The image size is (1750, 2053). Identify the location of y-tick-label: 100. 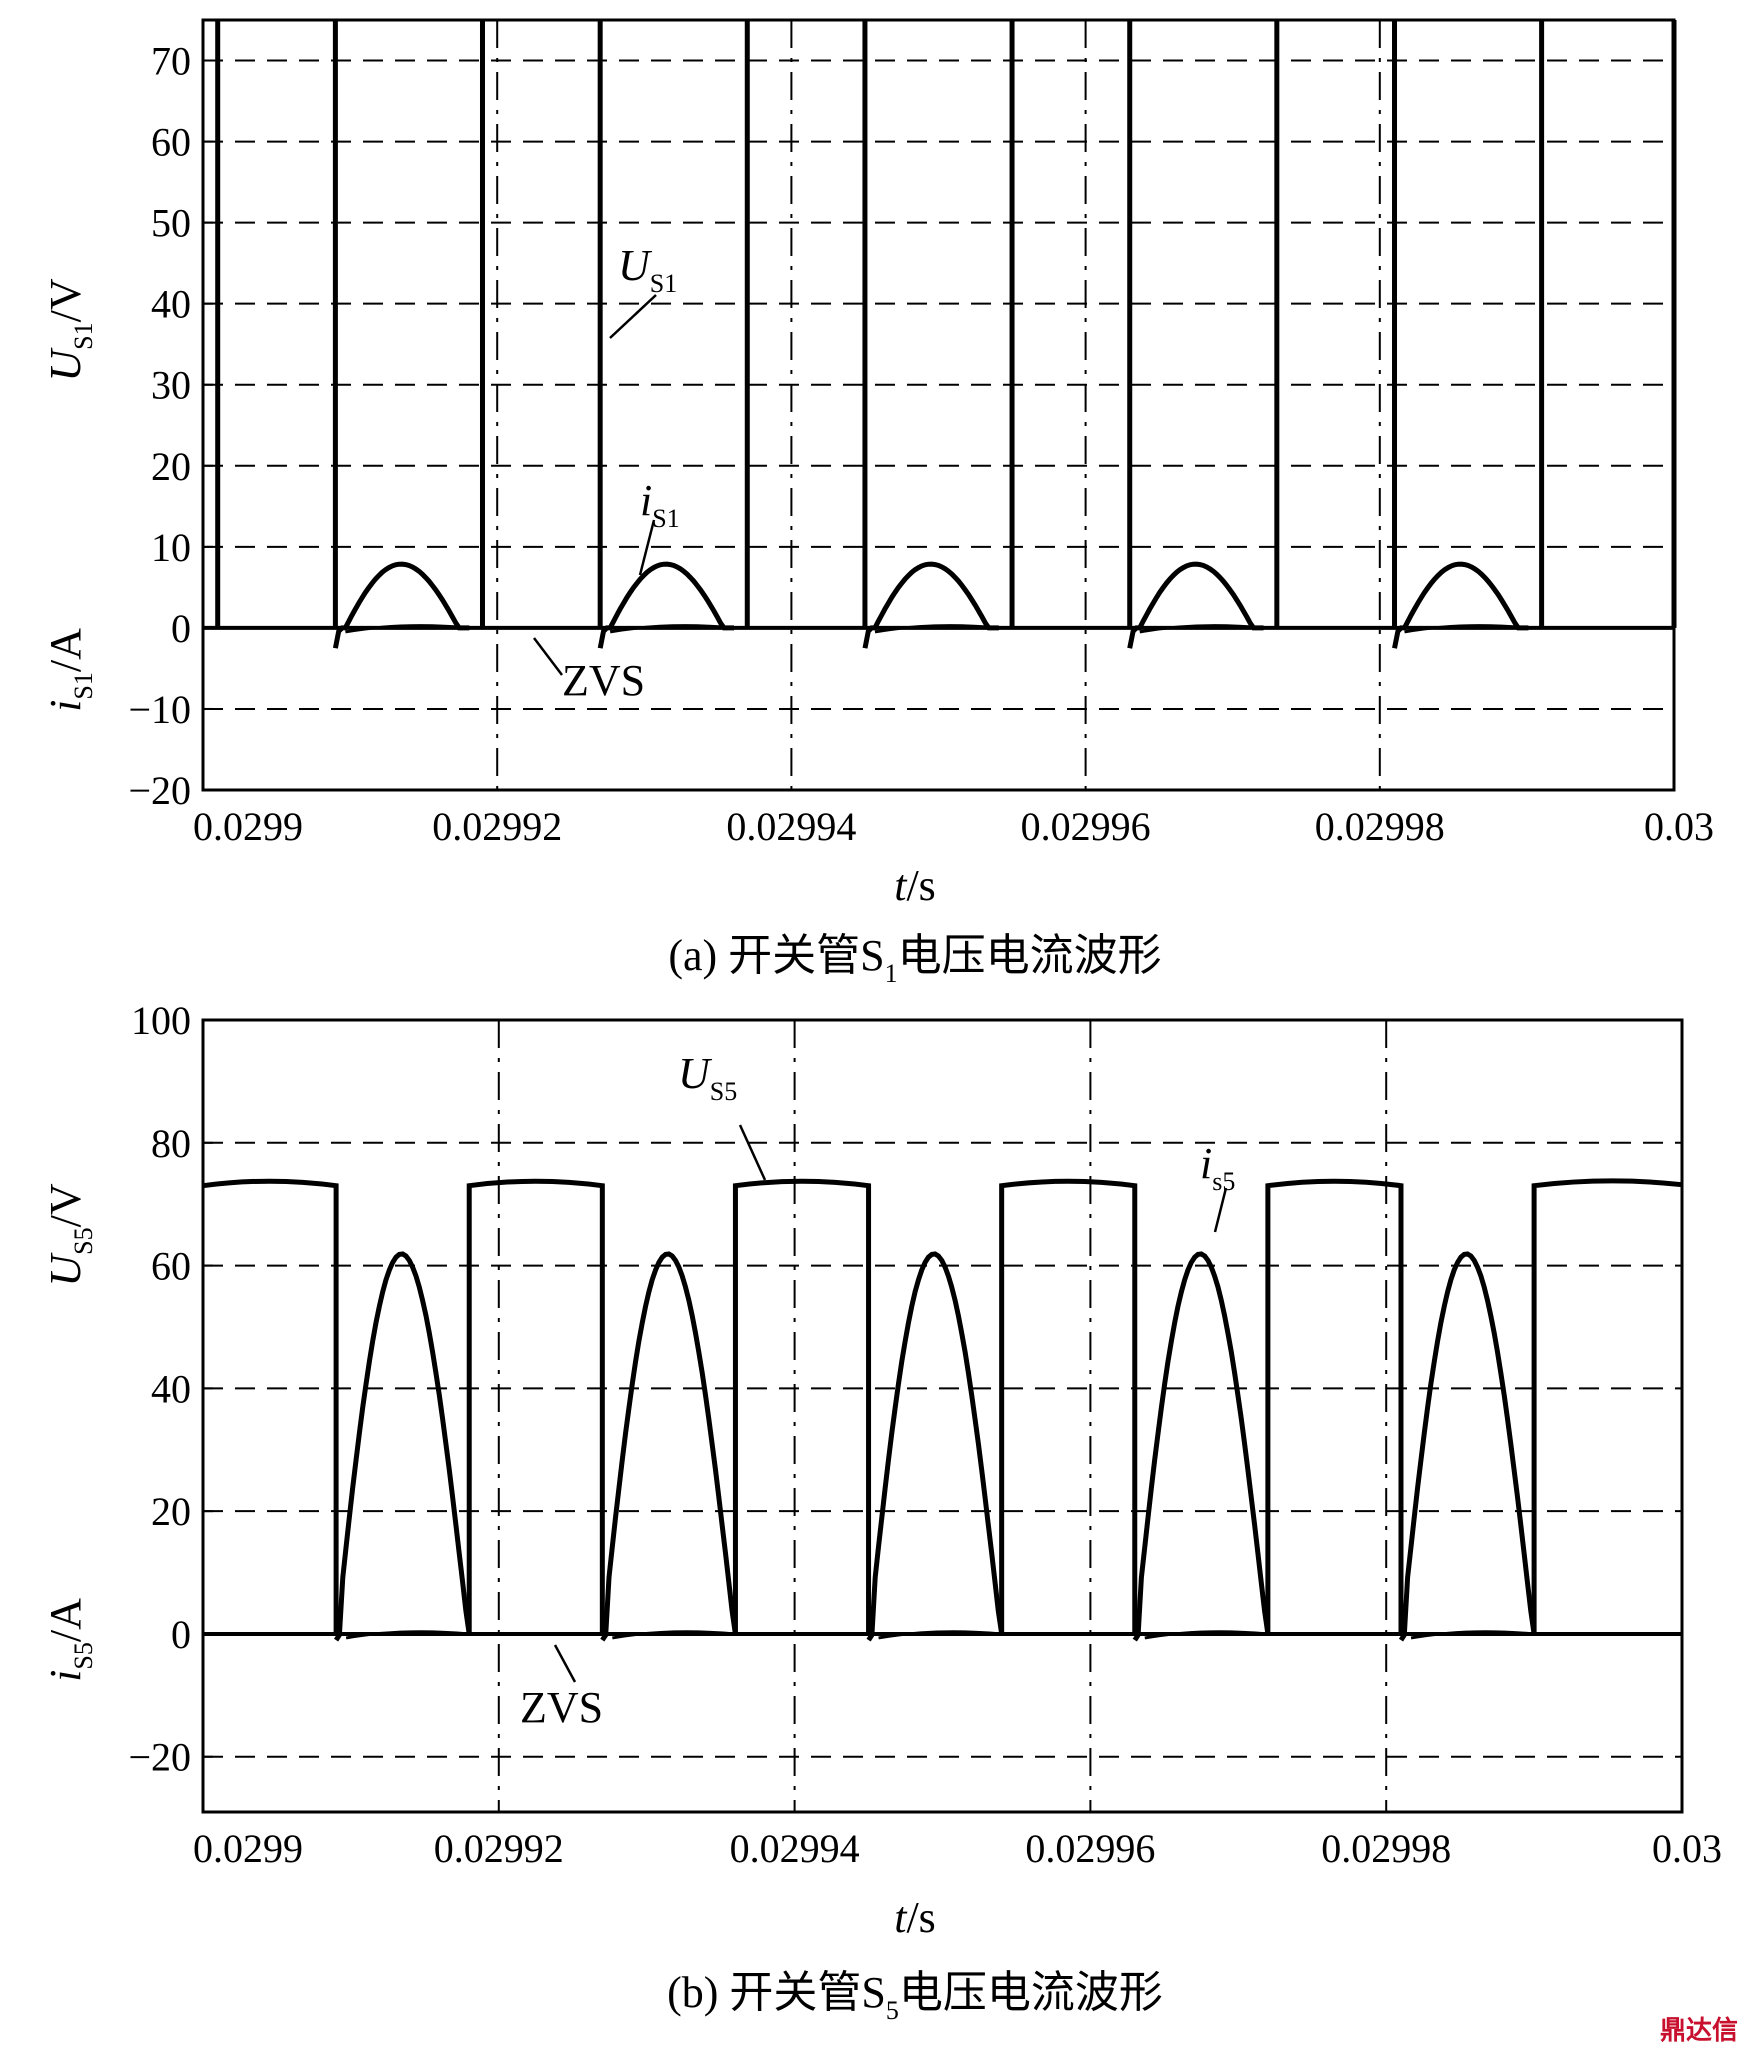
(161, 1020).